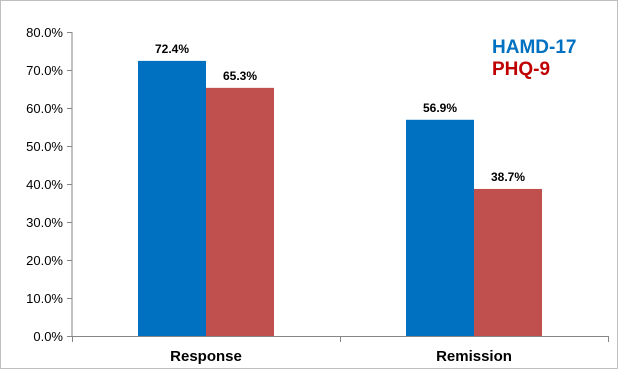  Describe the element at coordinates (44, 222) in the screenshot. I see `y-tick-label: 30.0%` at that location.